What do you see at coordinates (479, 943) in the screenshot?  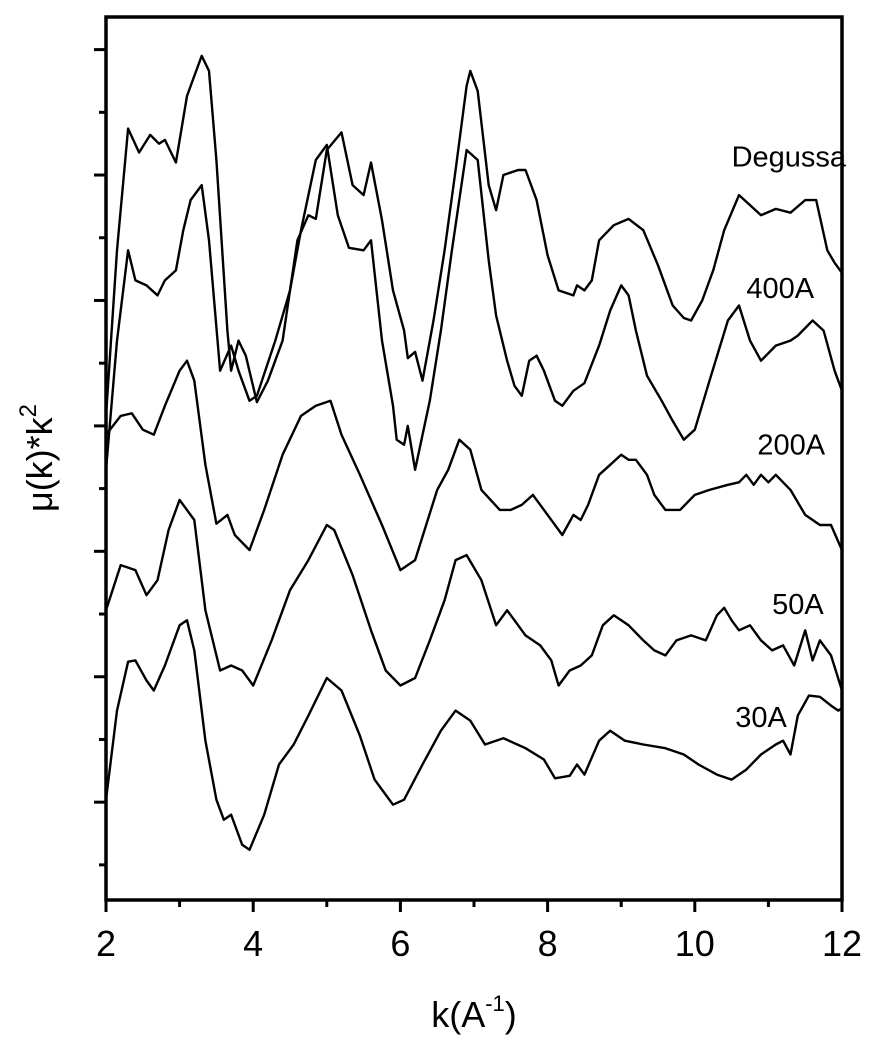 I see `x-axis-tick-labels: 2 4 6 8 10 12` at bounding box center [479, 943].